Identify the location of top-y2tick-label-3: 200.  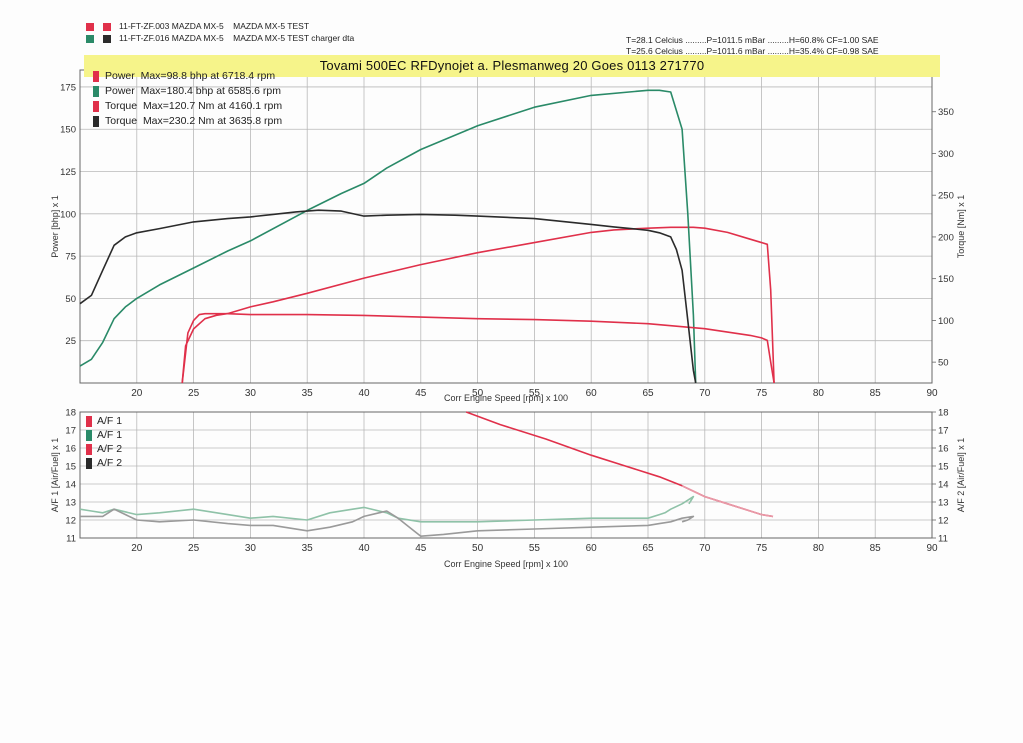
(946, 237).